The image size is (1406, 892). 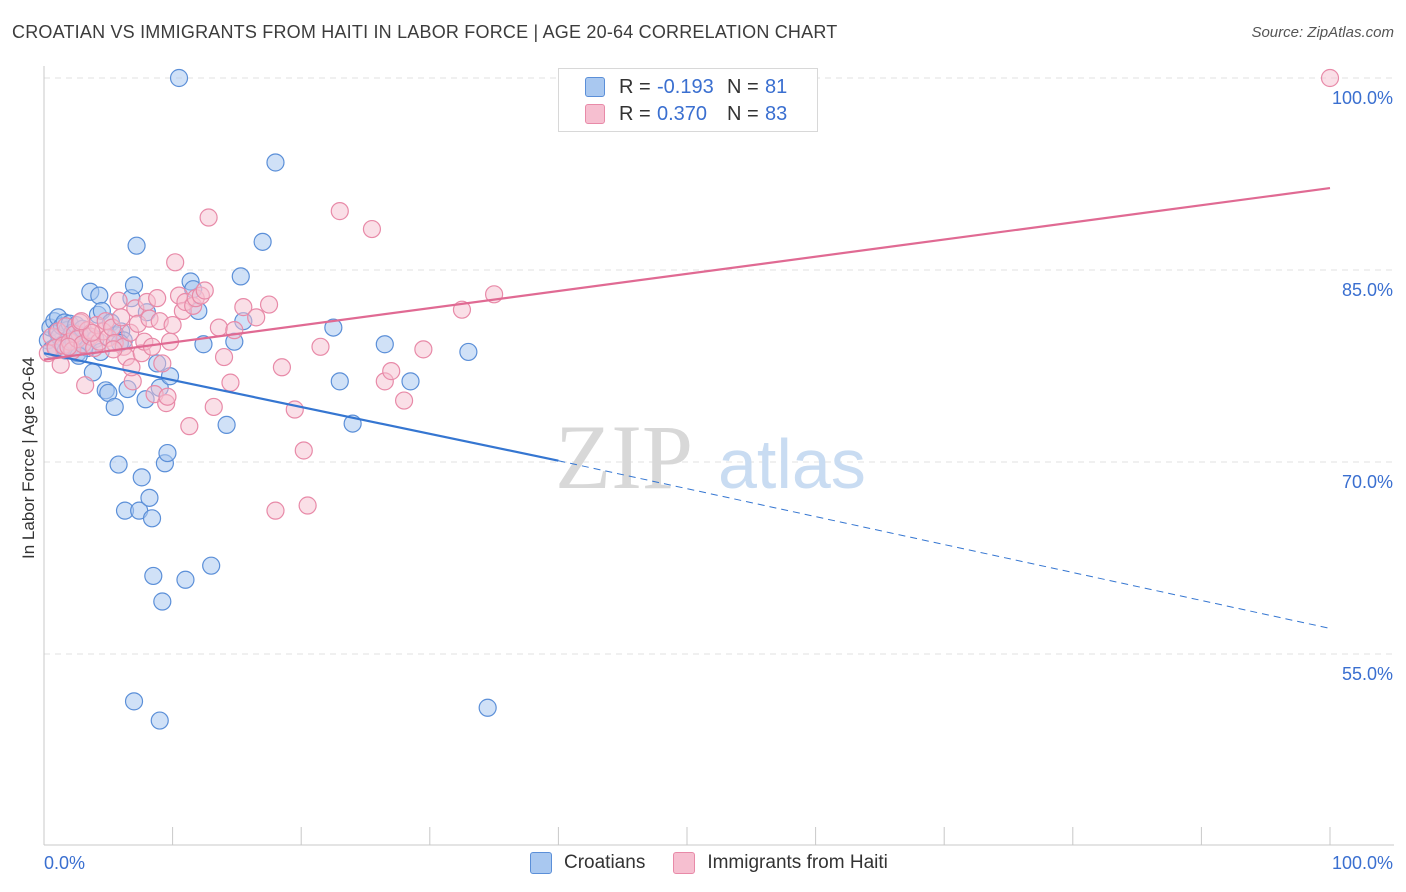 I want to click on legend-row-croatians: R = -0.193 N = 81, so click(x=686, y=87).